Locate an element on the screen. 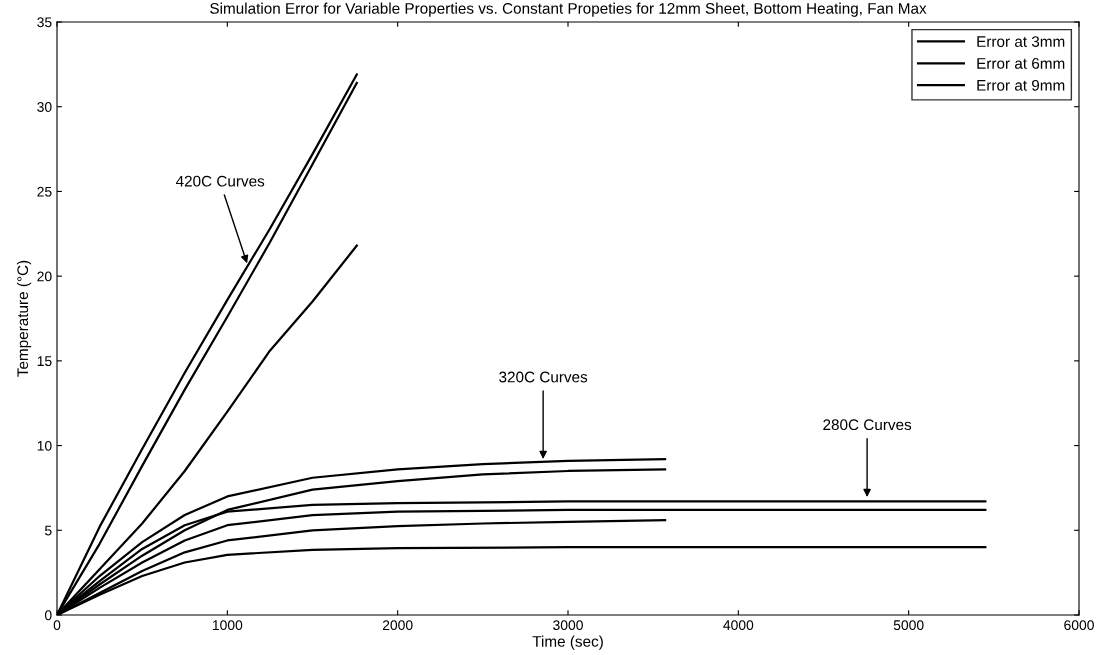  y-tick-label: 35 is located at coordinates (44, 22).